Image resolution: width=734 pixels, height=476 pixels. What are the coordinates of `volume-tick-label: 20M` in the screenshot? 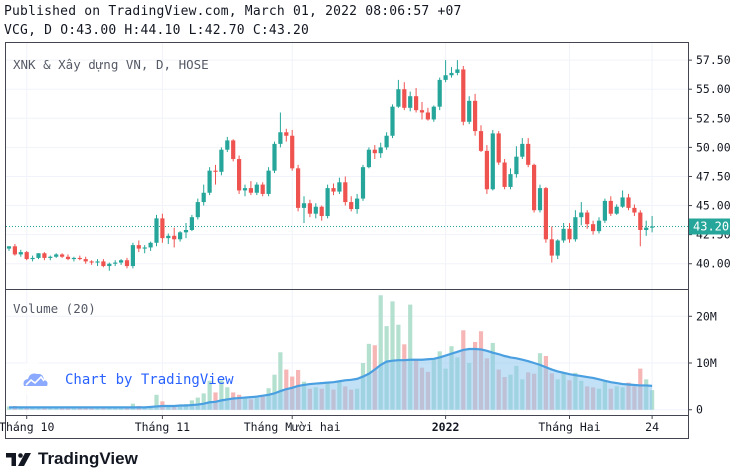 It's located at (706, 316).